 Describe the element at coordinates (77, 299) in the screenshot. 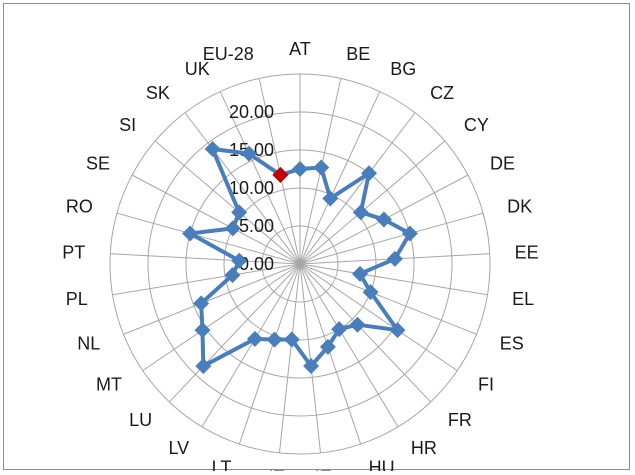

I see `category-label: PL` at that location.